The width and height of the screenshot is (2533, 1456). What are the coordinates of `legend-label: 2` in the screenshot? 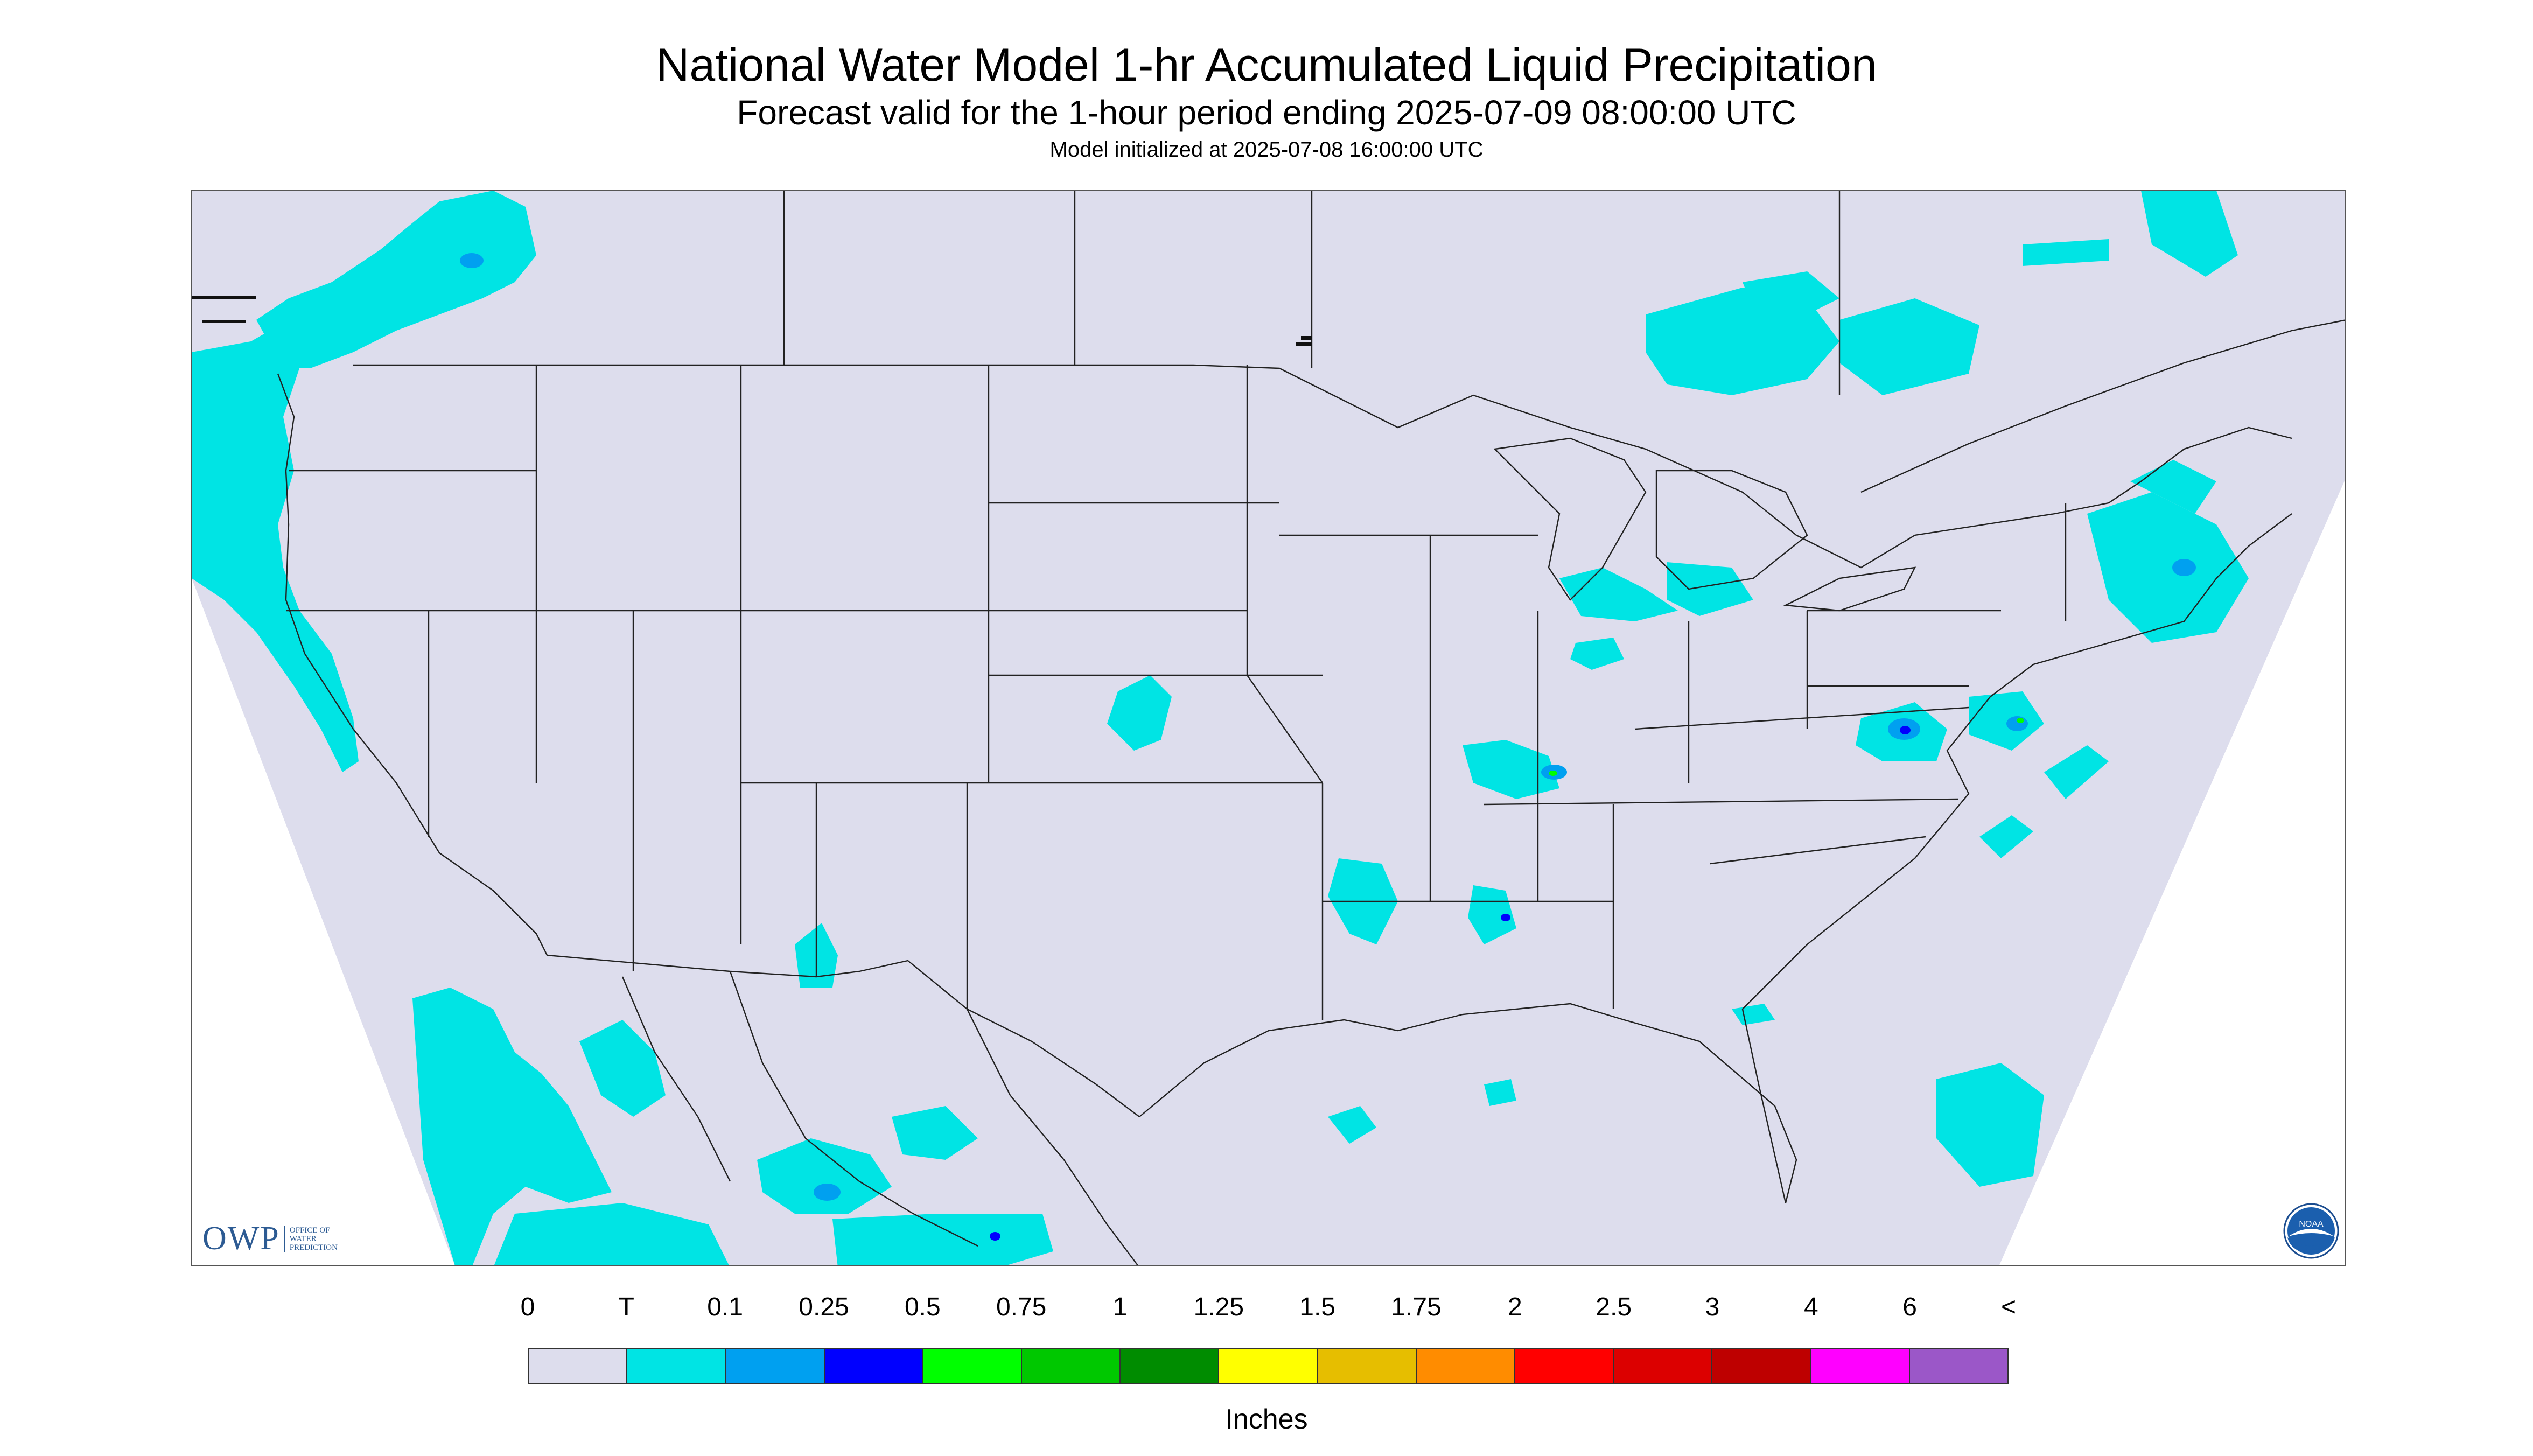 It's located at (1515, 1307).